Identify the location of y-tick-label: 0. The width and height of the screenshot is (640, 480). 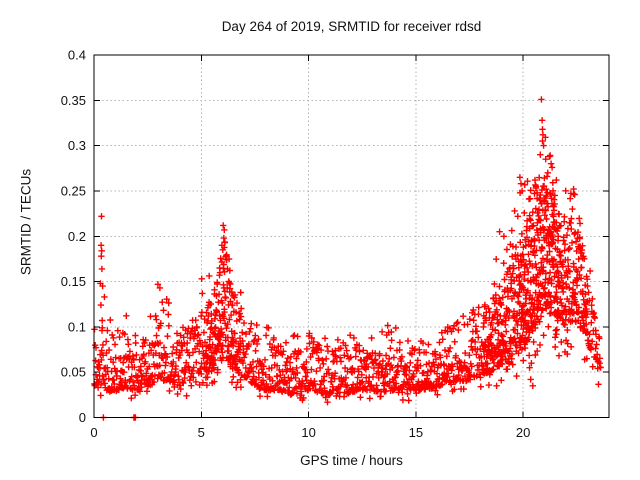
(82, 417).